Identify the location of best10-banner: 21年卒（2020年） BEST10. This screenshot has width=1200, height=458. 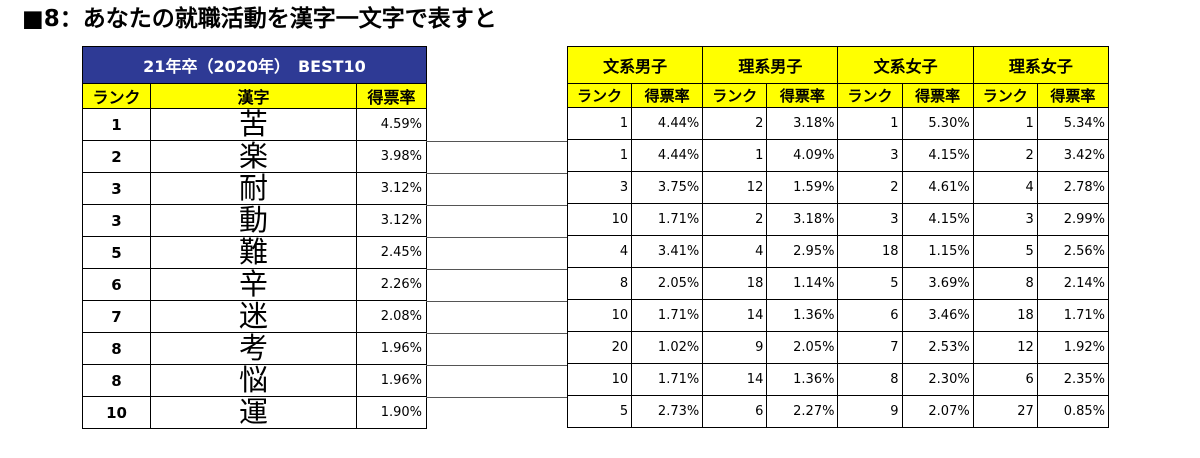
(254, 65).